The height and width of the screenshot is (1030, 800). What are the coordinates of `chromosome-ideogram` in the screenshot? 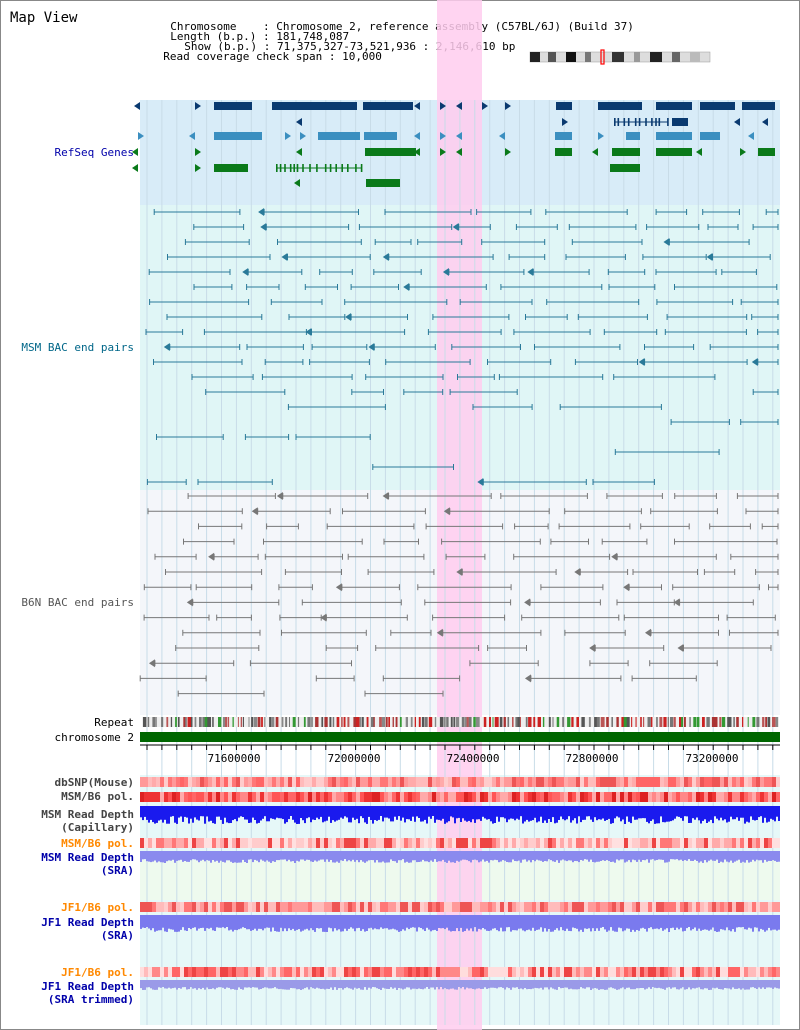 It's located at (620, 57).